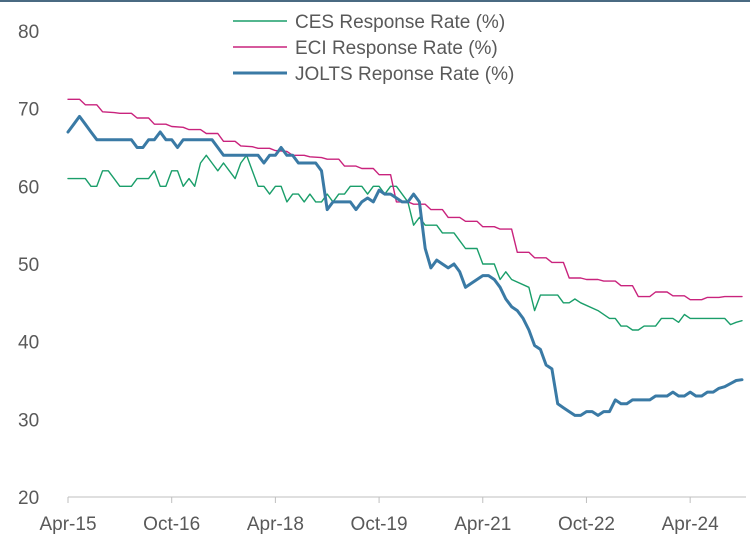 This screenshot has height=543, width=750. I want to click on y-tick-label: 20, so click(28, 498).